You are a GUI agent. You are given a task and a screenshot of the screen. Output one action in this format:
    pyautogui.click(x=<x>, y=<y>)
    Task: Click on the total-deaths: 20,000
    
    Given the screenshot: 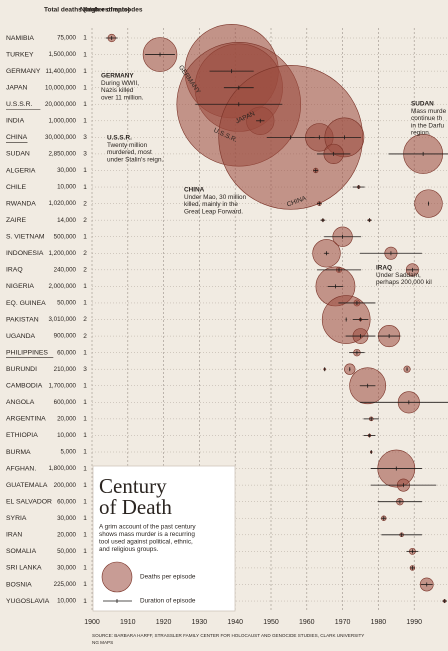 What is the action you would take?
    pyautogui.click(x=66, y=534)
    